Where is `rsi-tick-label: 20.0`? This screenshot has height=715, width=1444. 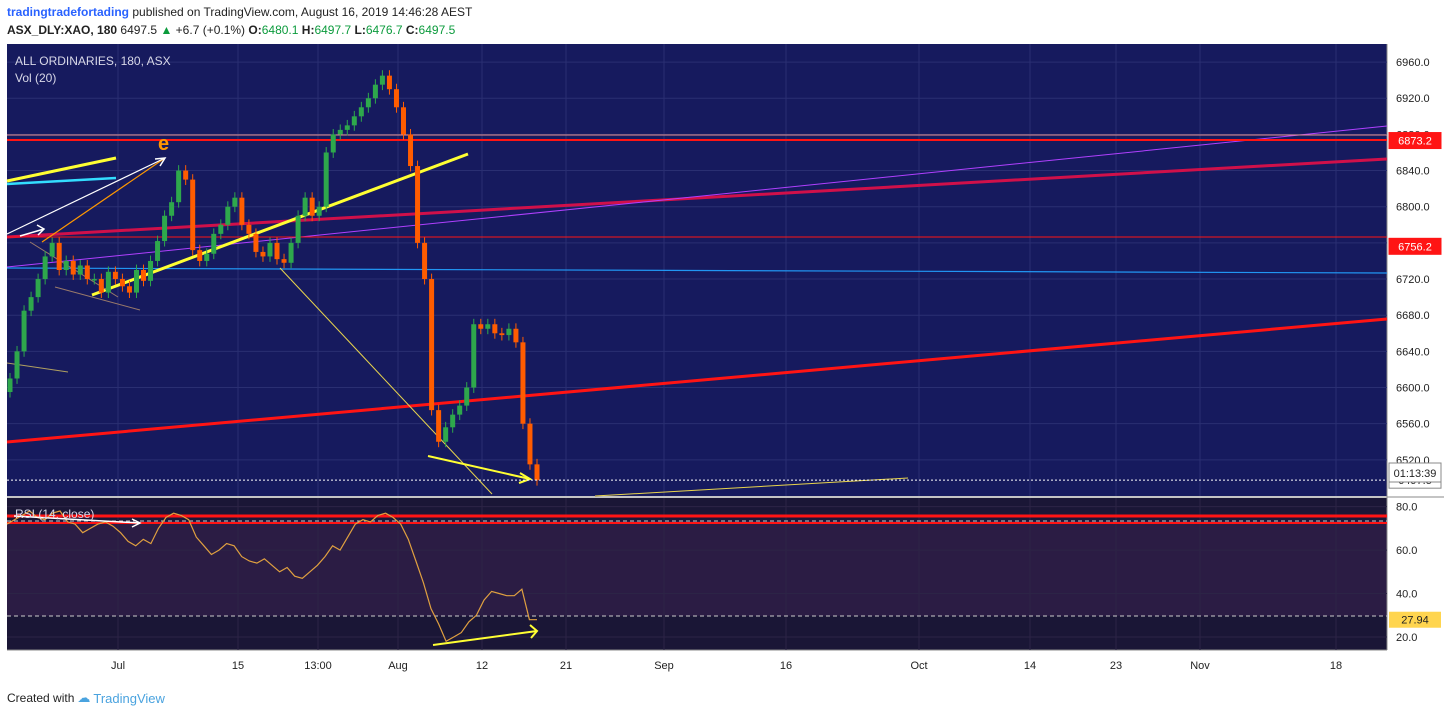
rsi-tick-label: 20.0 is located at coordinates (1406, 638).